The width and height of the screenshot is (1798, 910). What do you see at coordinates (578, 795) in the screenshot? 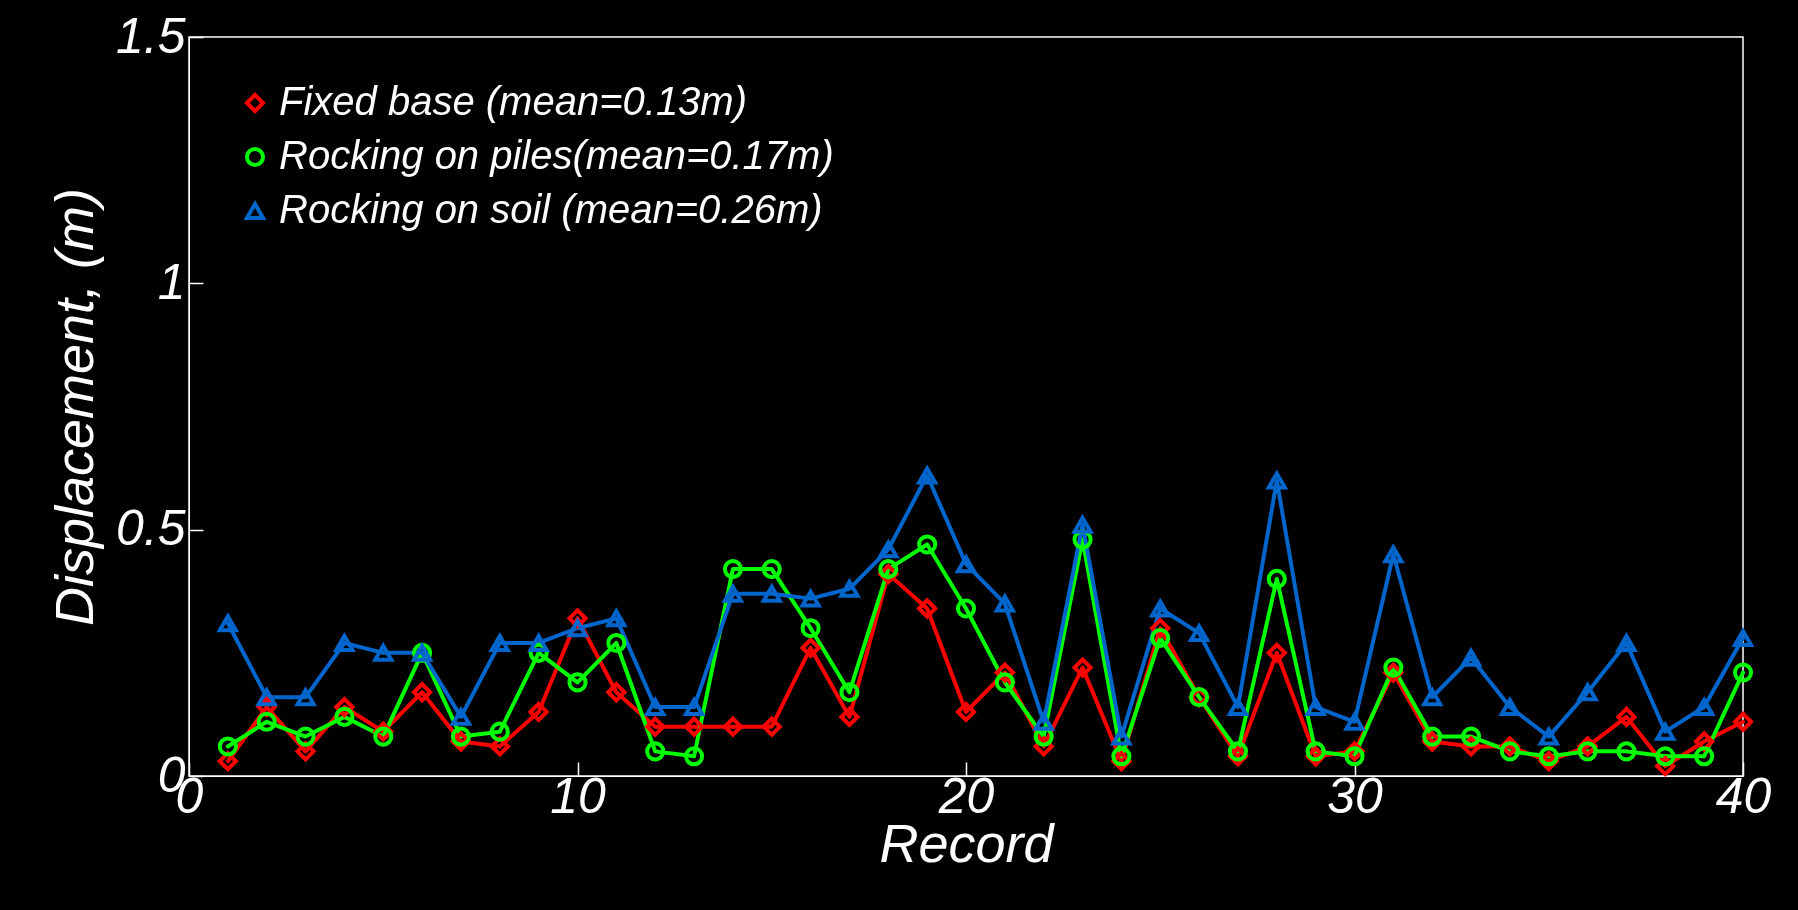
I see `x-tick-label: 10` at bounding box center [578, 795].